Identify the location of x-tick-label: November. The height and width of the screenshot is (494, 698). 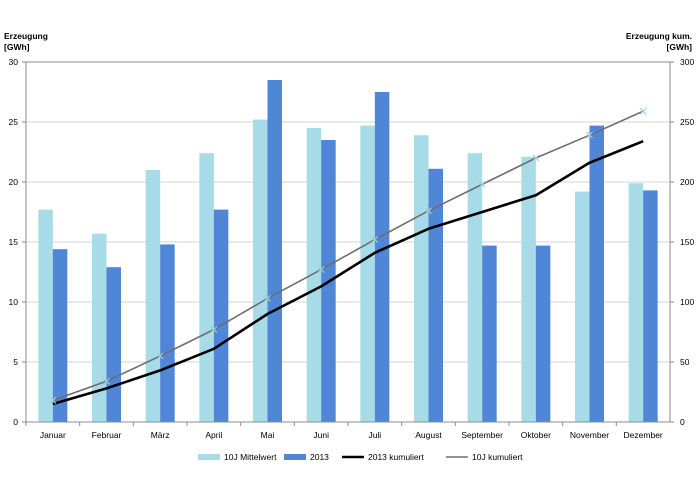
(589, 435).